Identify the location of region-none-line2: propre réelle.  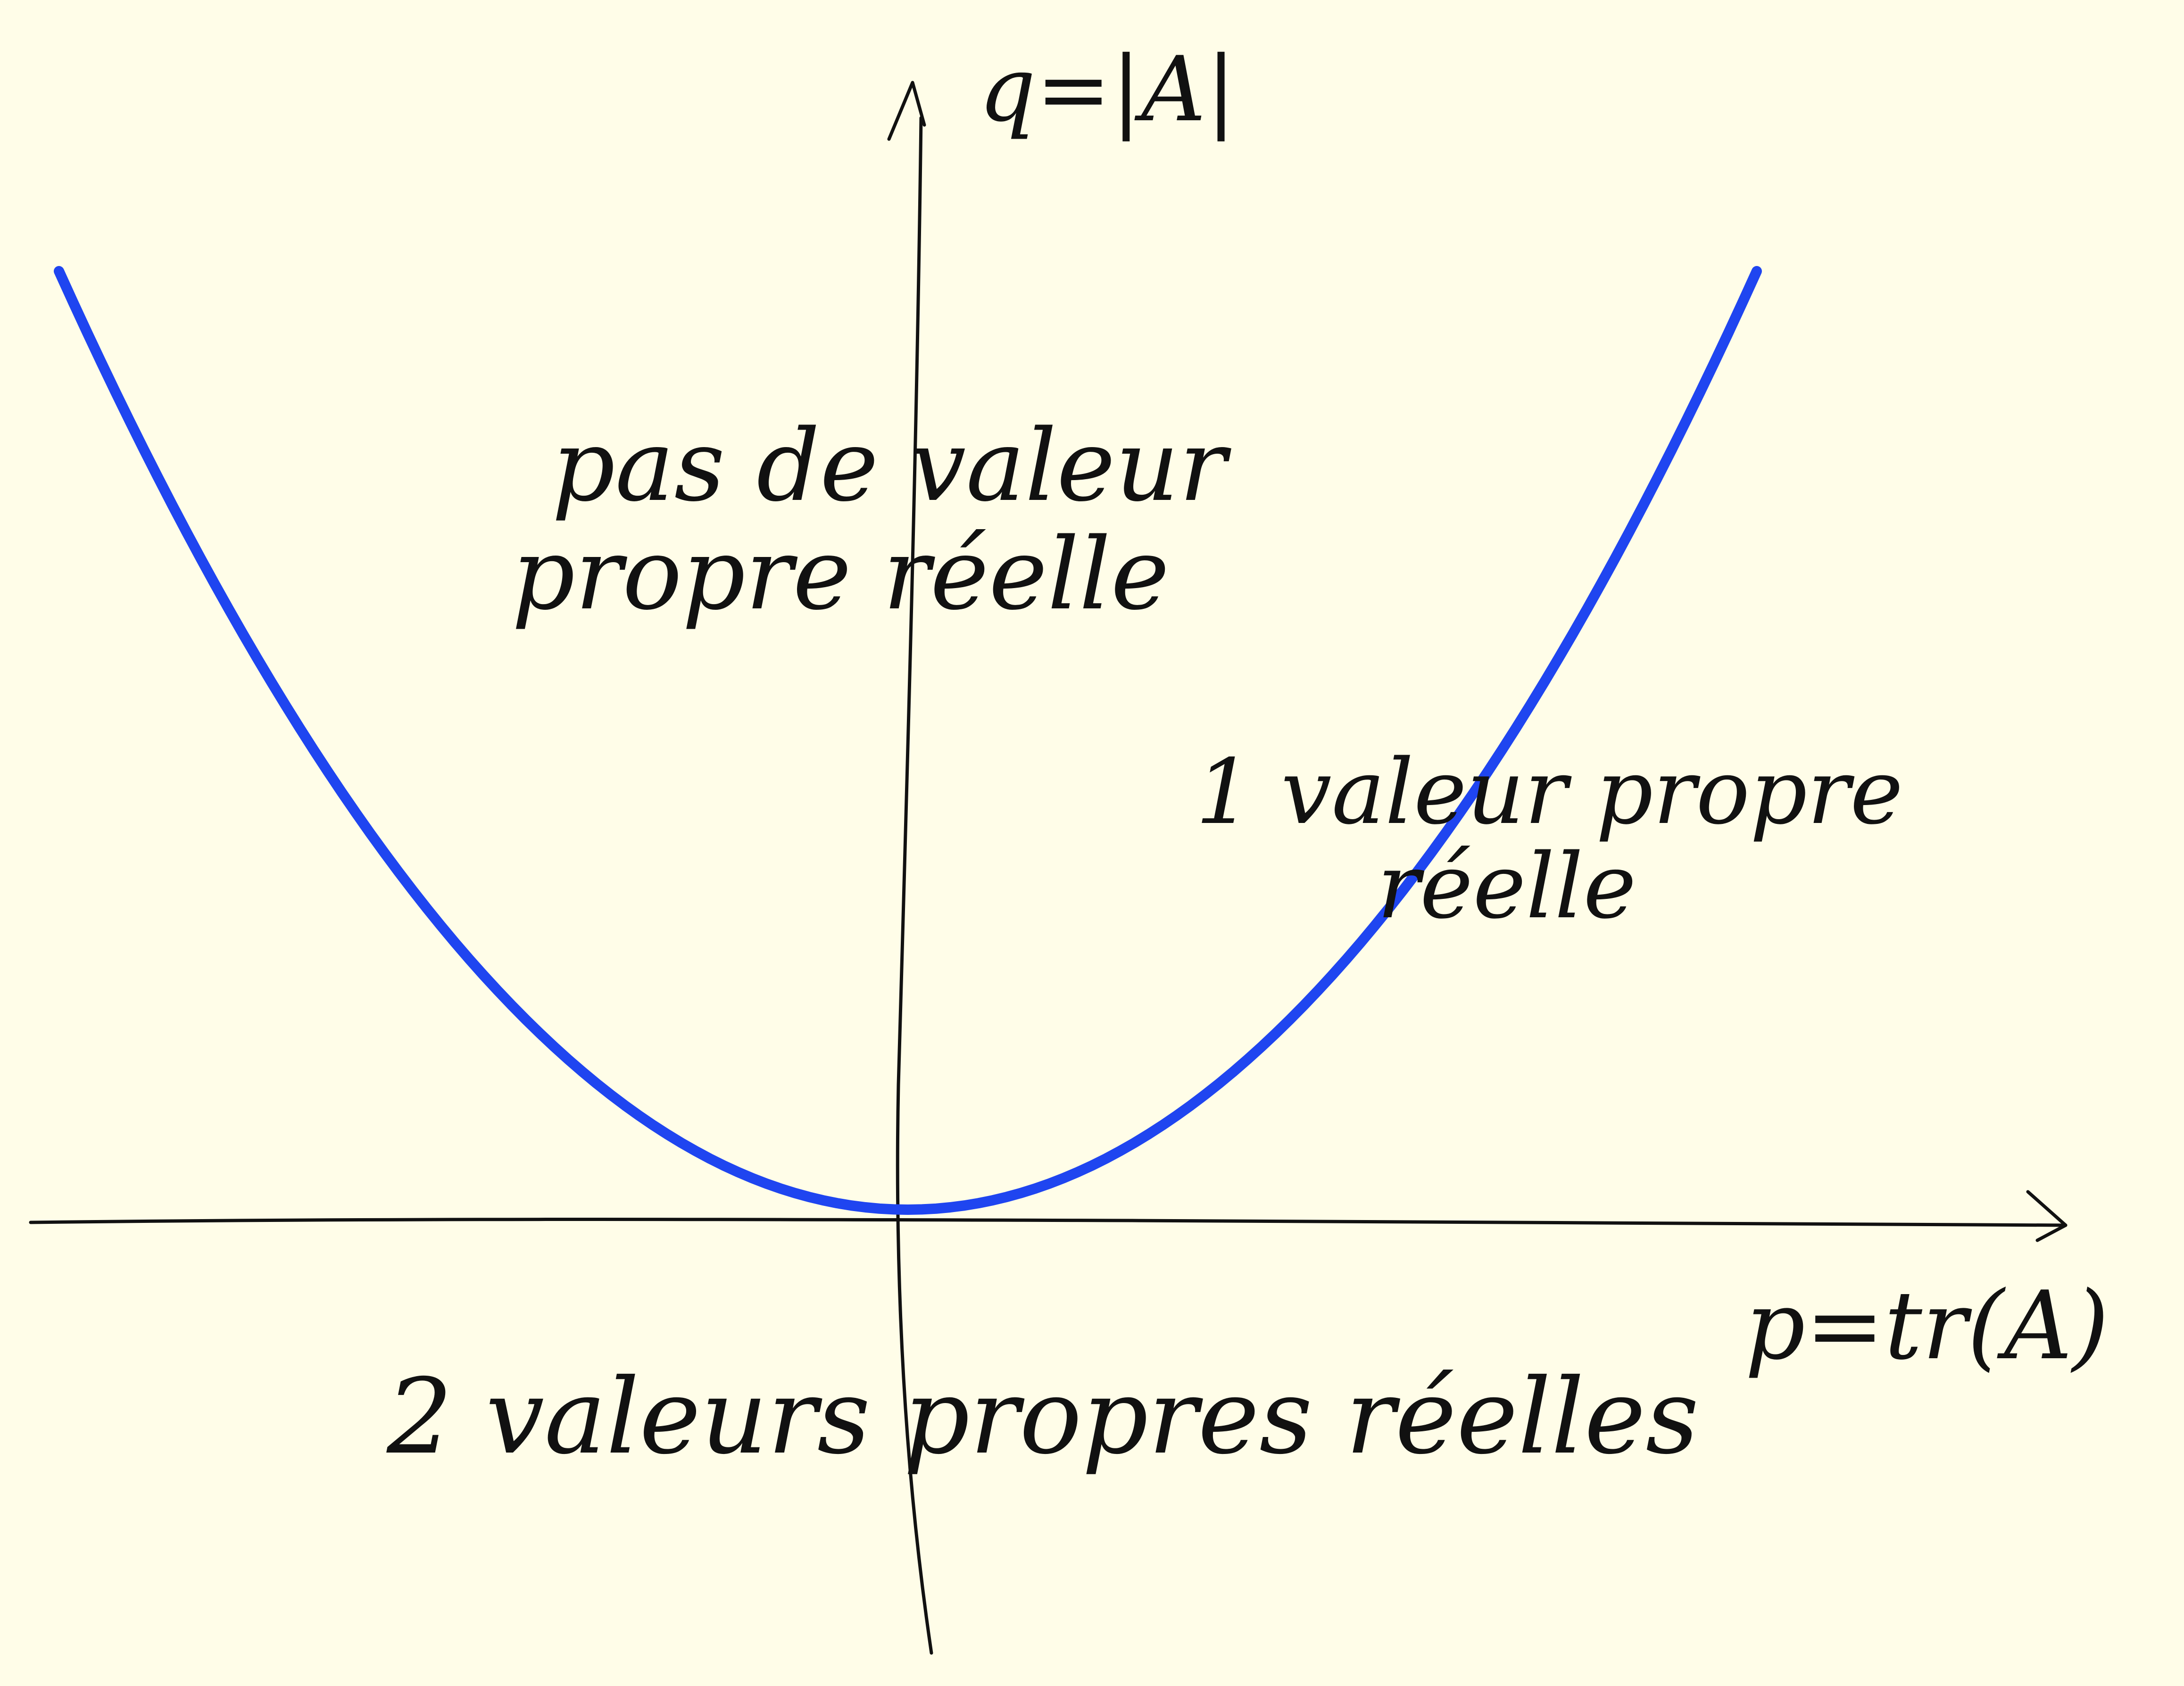
(841, 574).